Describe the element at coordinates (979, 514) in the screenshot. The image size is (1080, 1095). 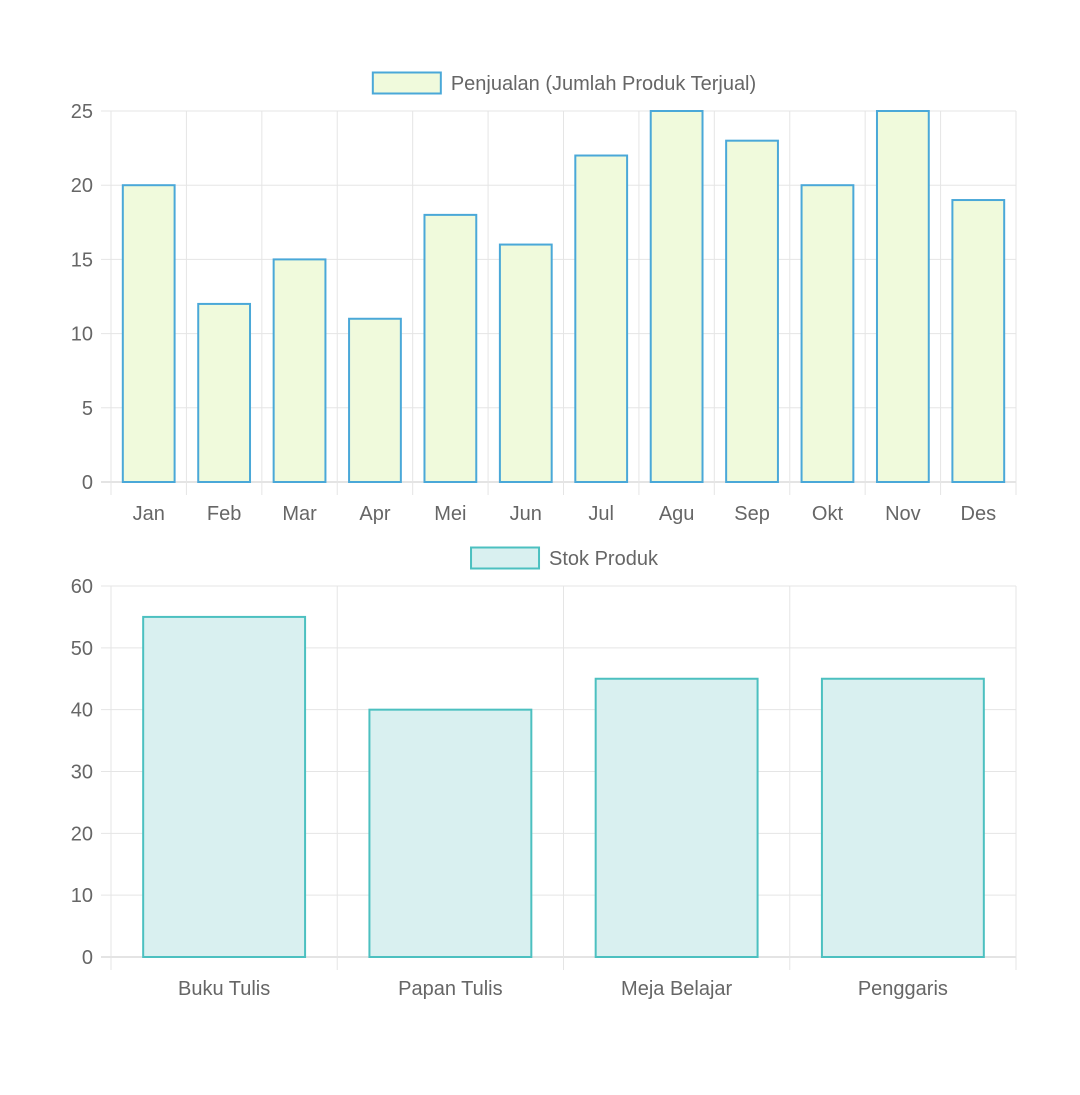
I see `sales-x-tick-label: Des` at that location.